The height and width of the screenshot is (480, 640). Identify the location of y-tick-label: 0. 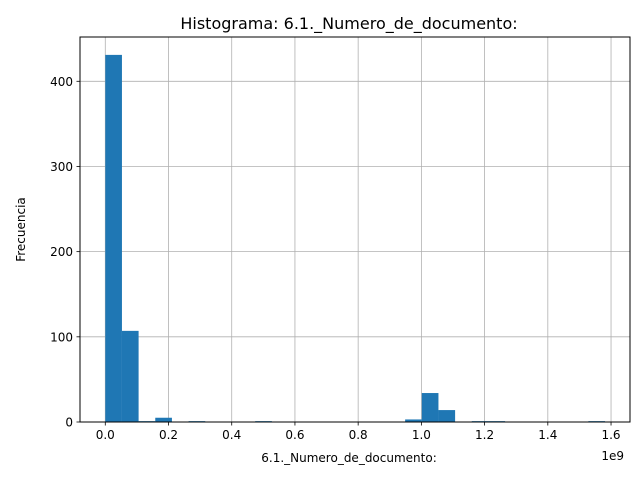
(69, 423).